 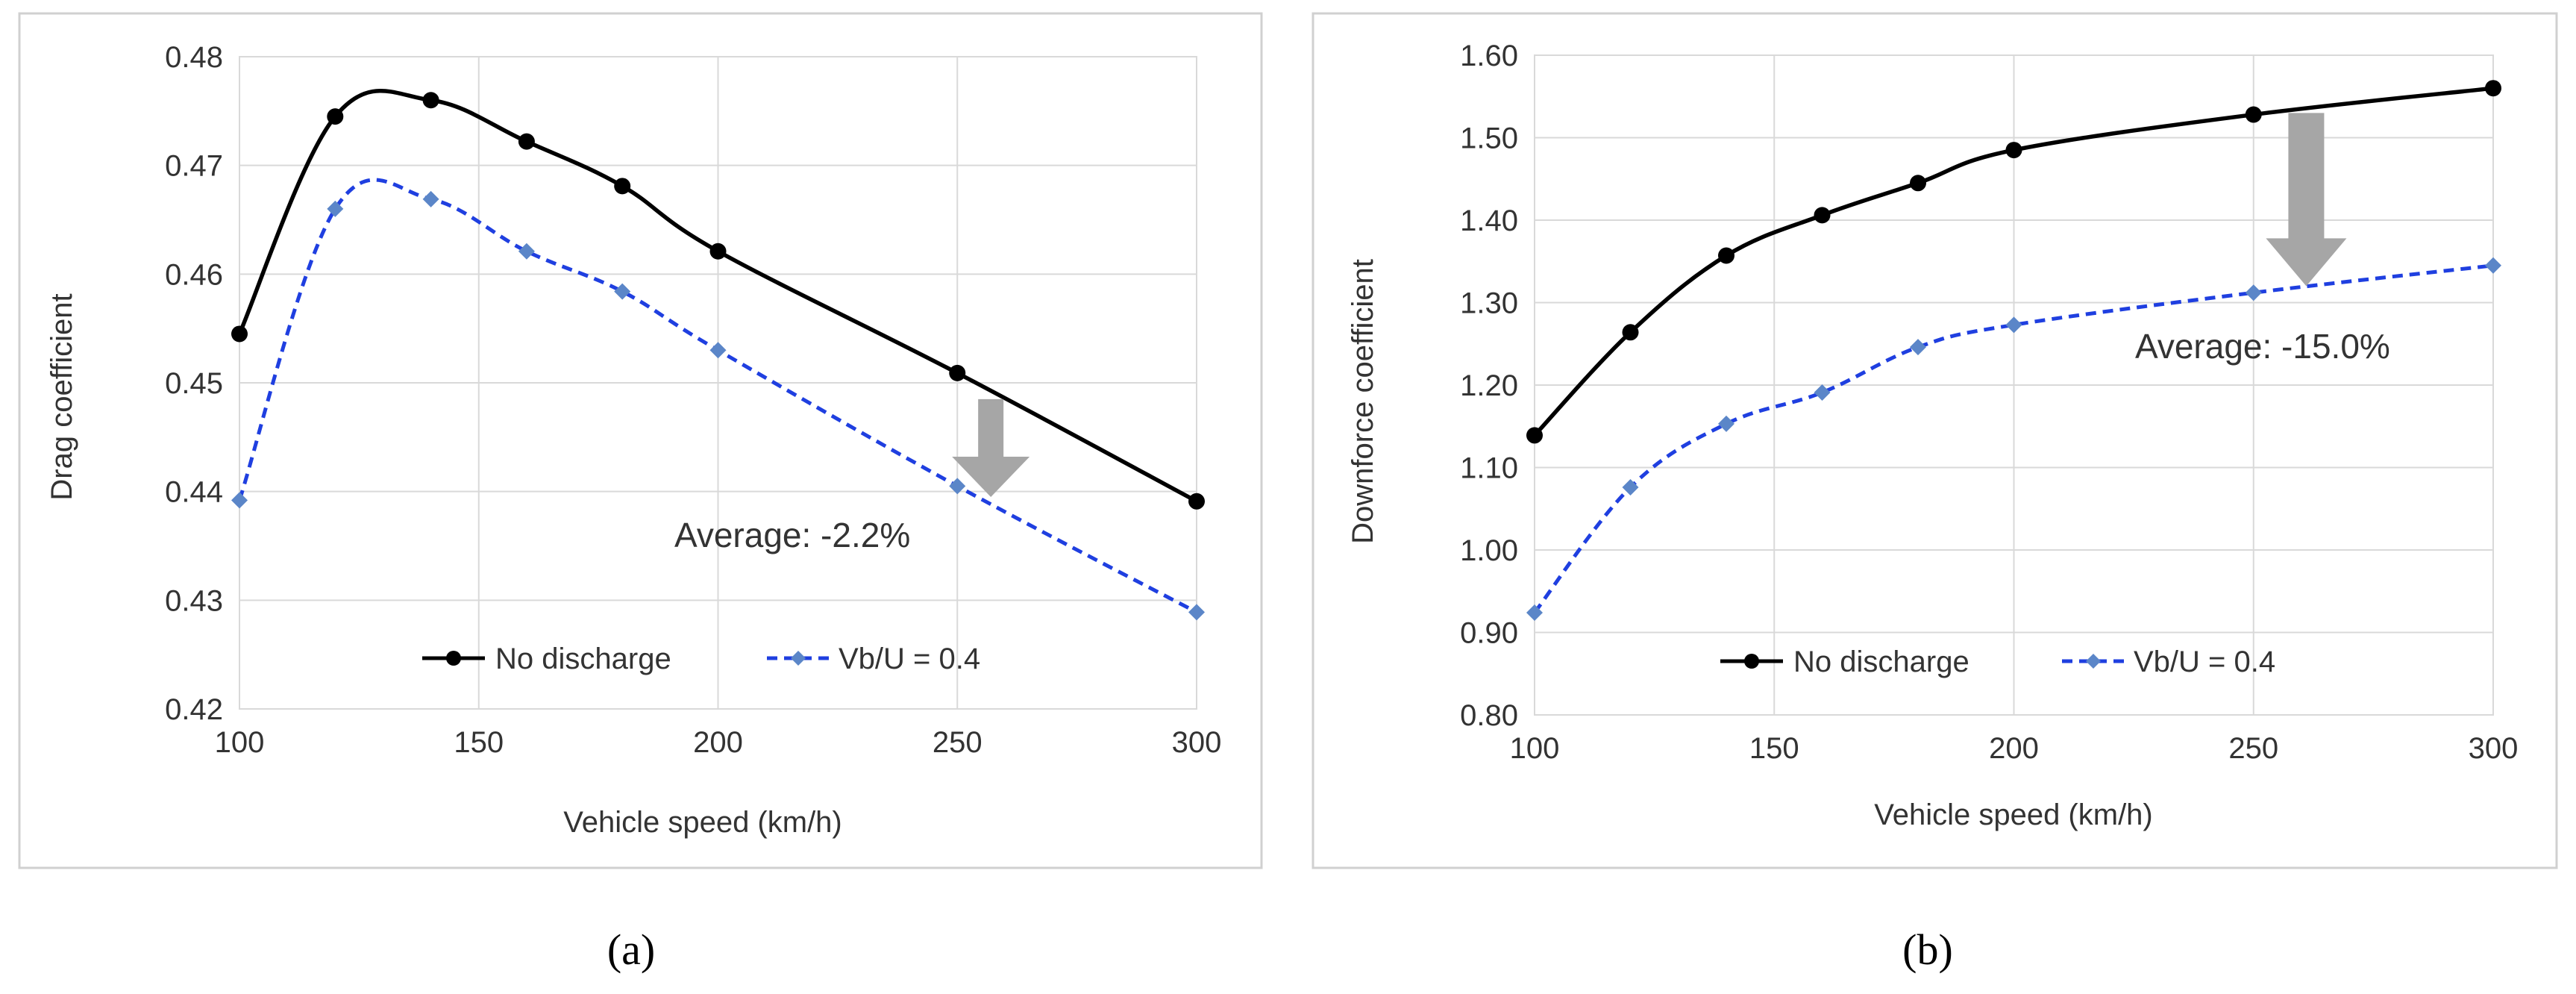 What do you see at coordinates (194, 57) in the screenshot?
I see `y-tick-label: 0.48` at bounding box center [194, 57].